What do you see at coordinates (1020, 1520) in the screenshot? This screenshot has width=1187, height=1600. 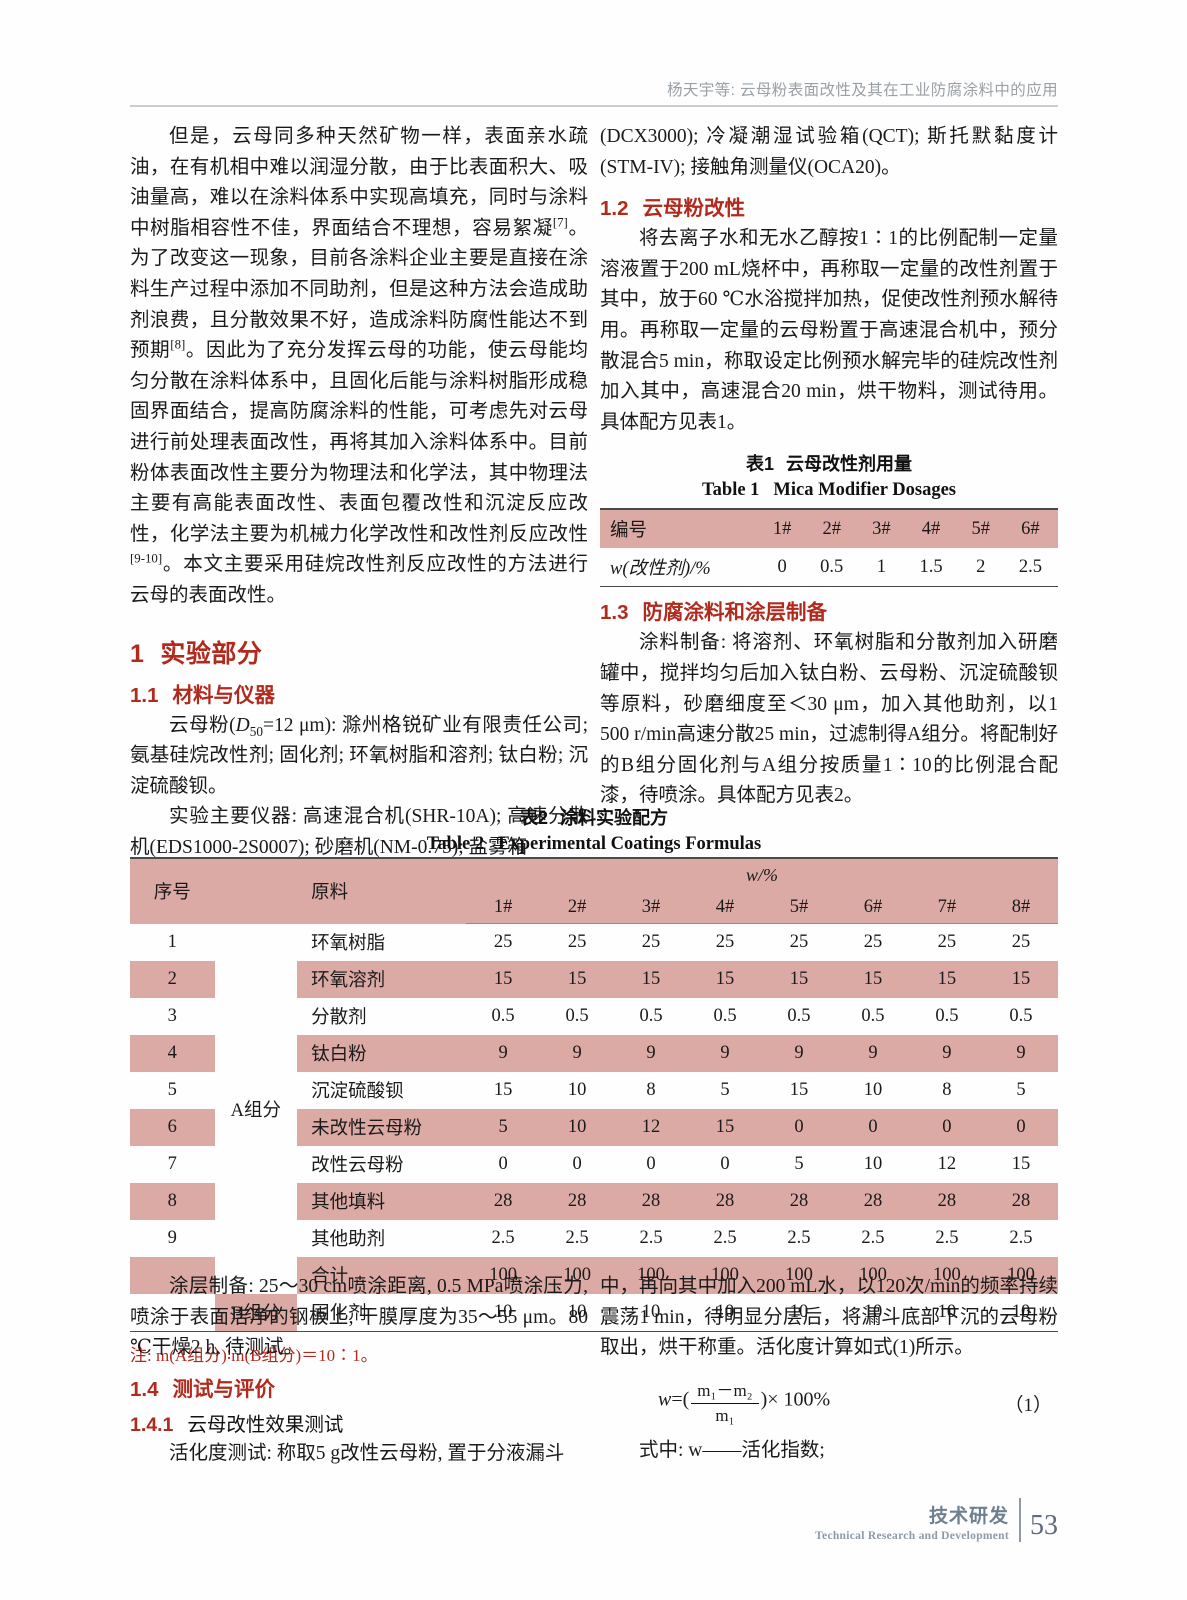 I see `footer-divider-bar` at bounding box center [1020, 1520].